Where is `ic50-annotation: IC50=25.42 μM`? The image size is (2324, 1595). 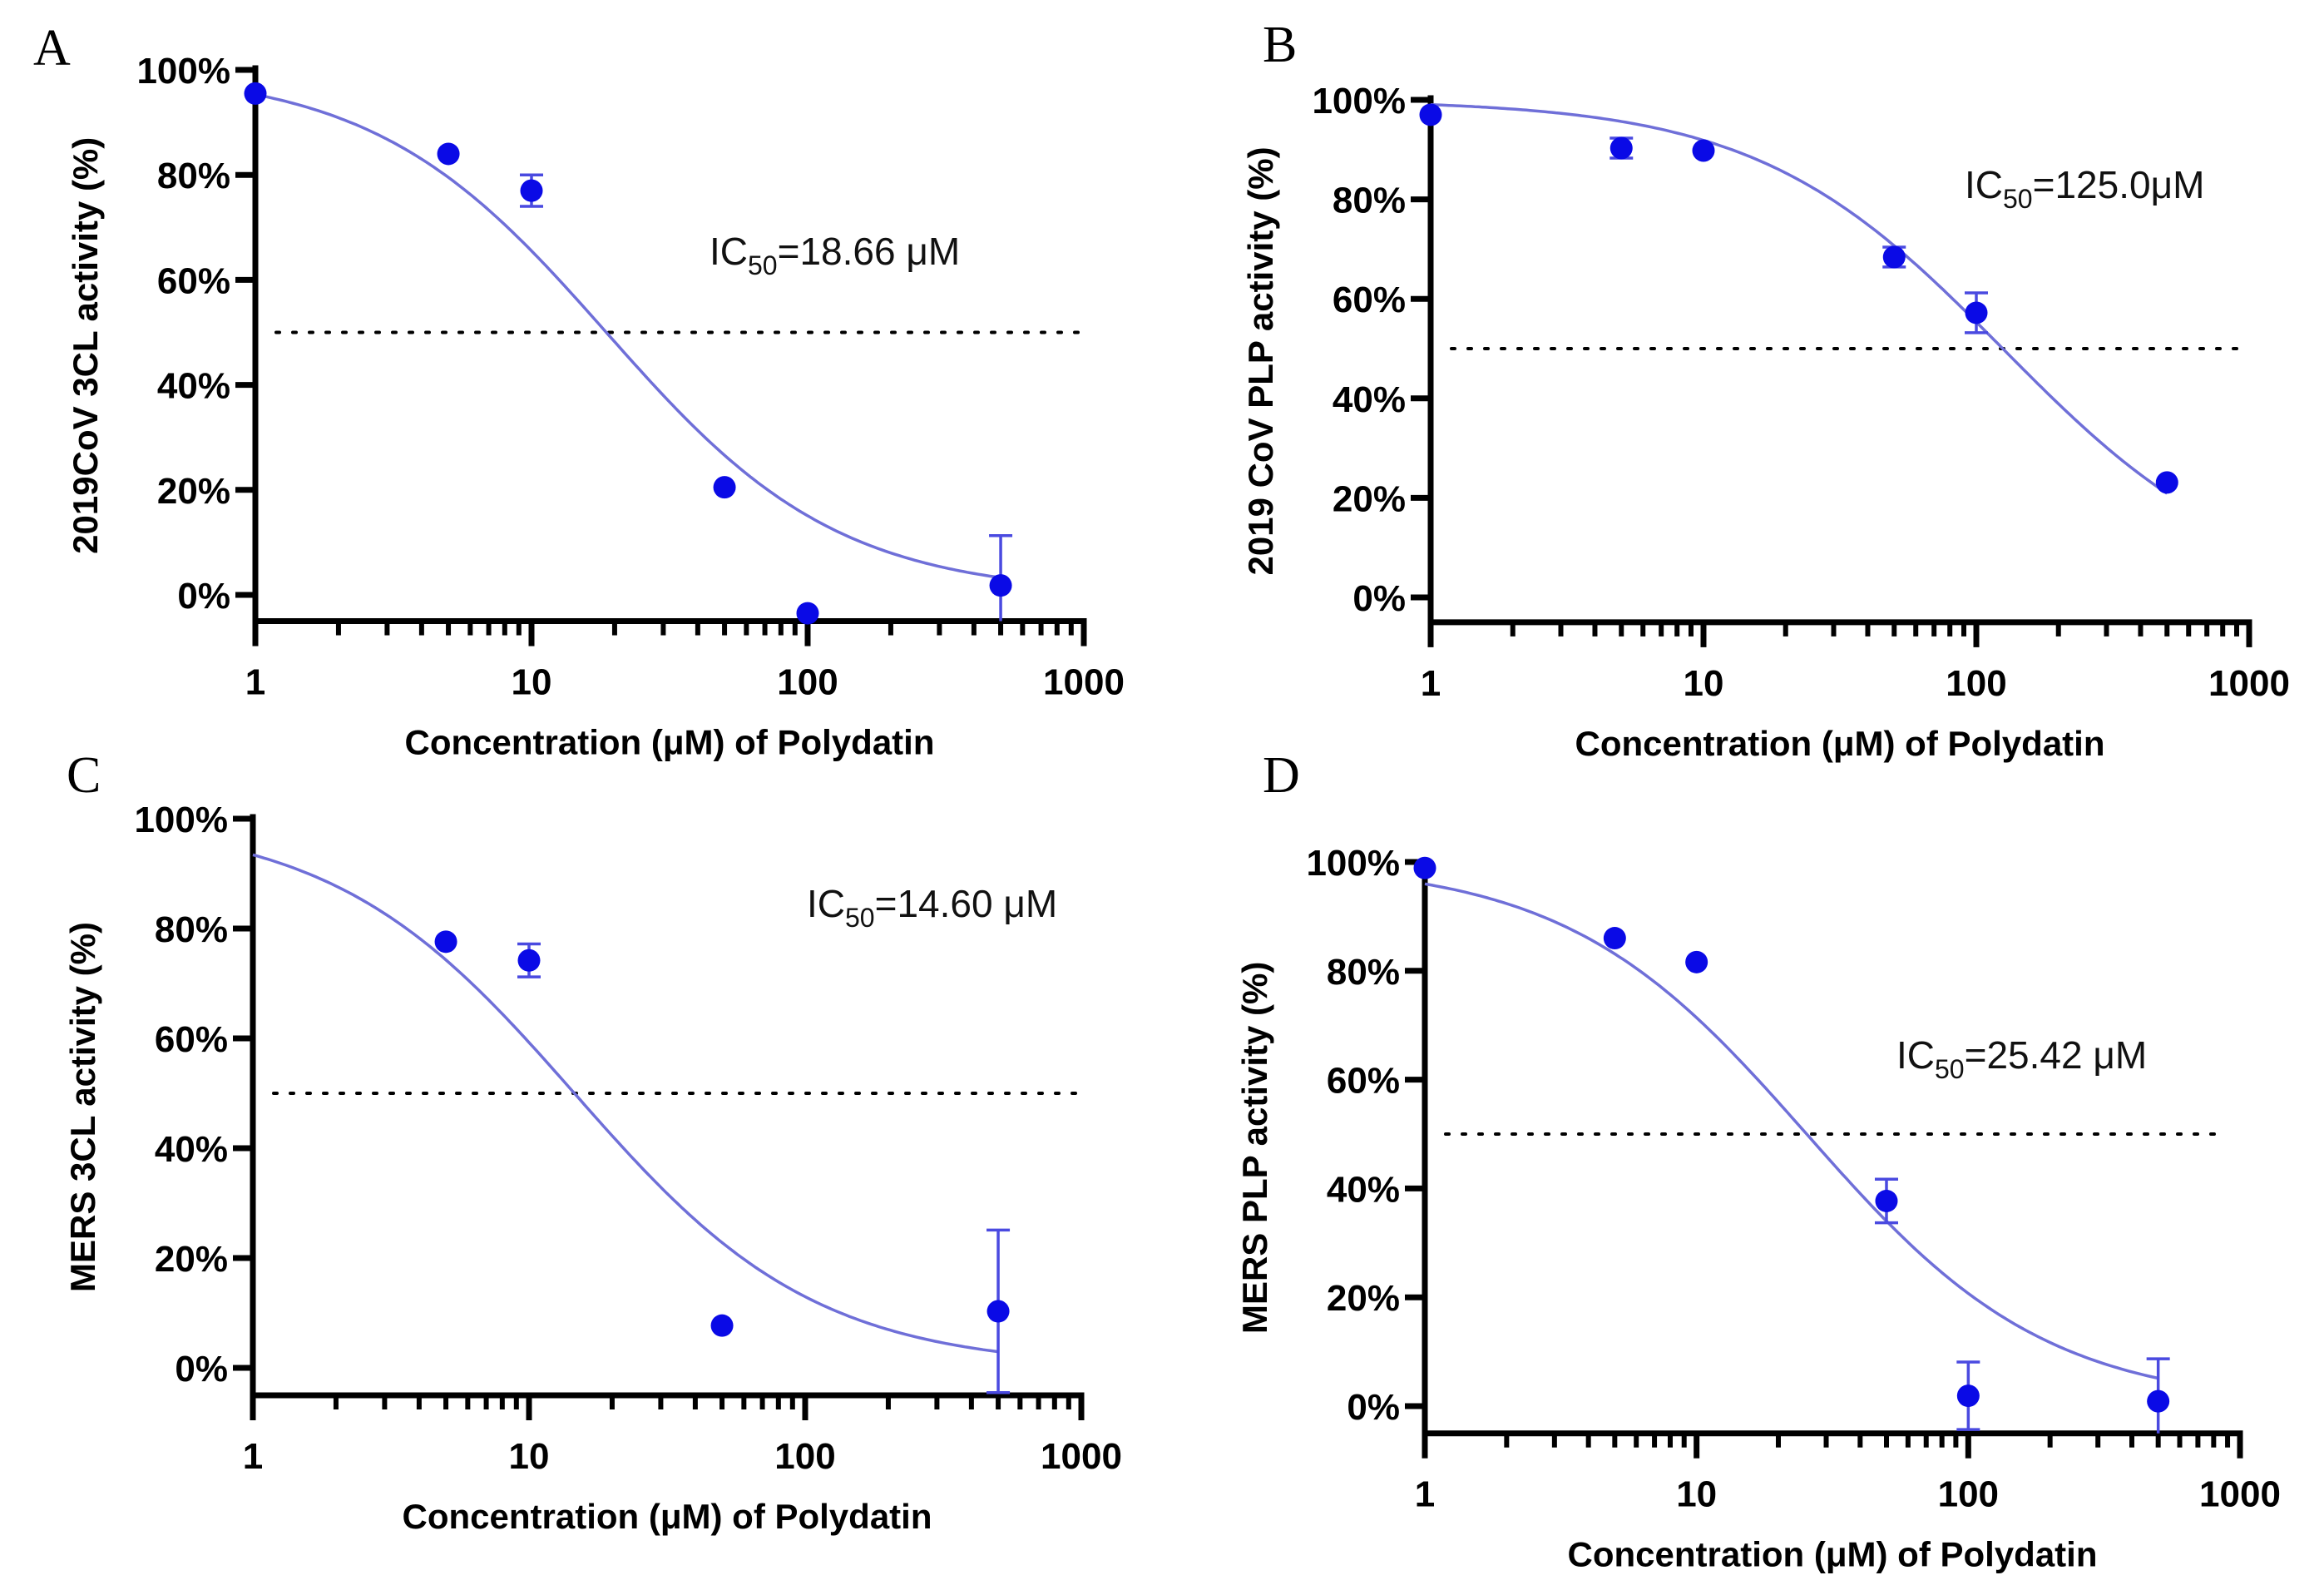 ic50-annotation: IC50=25.42 μM is located at coordinates (2021, 1058).